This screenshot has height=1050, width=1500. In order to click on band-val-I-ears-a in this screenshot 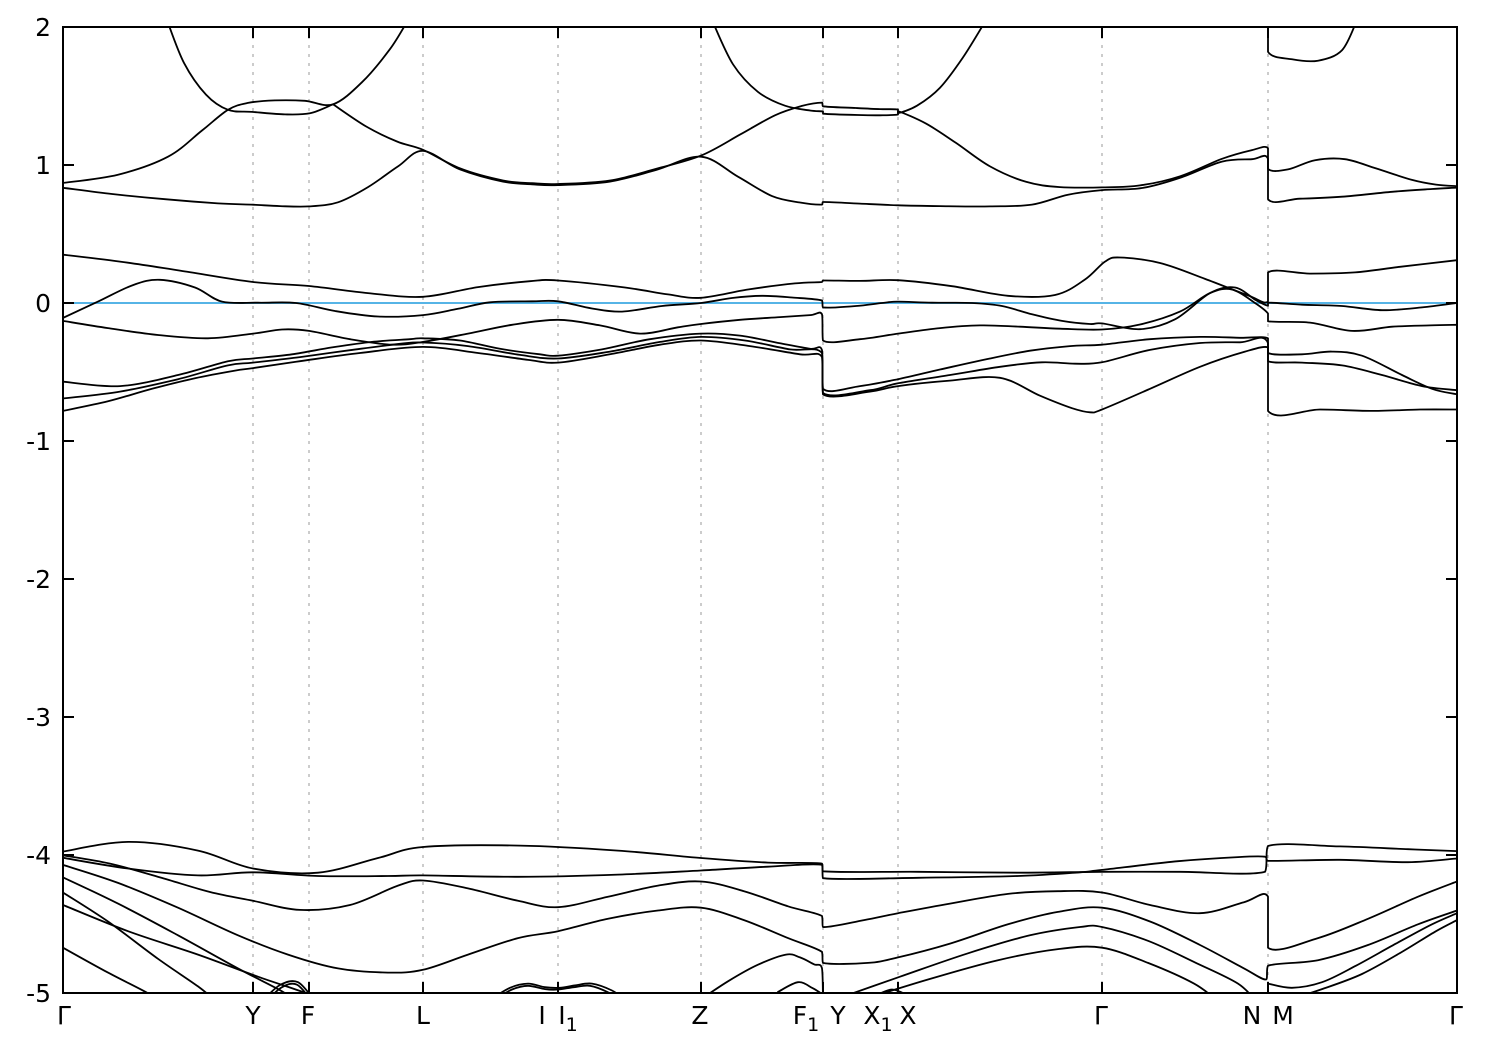, I will do `click(558, 987)`.